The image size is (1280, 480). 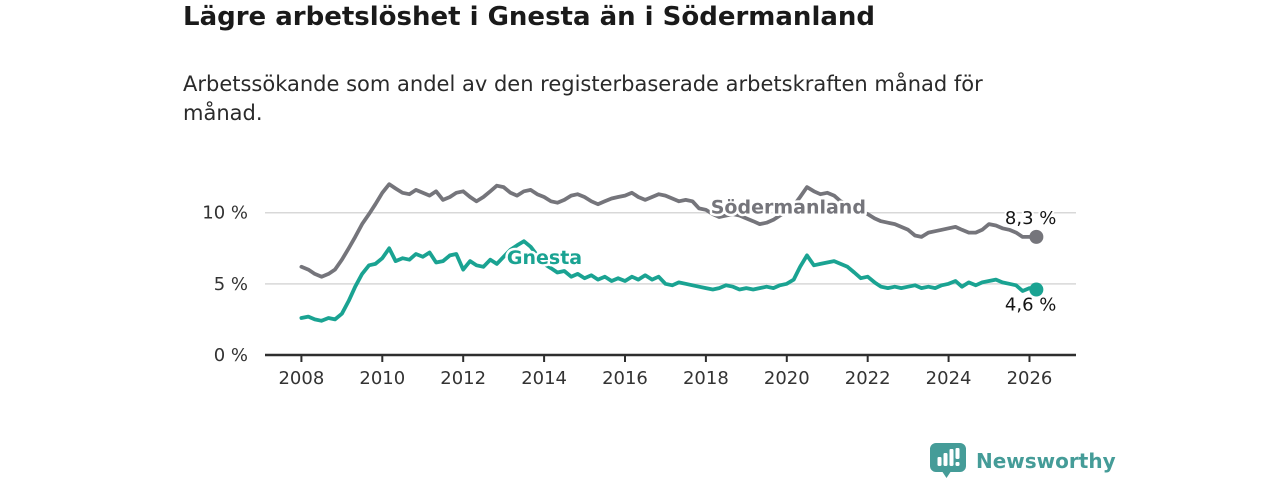 What do you see at coordinates (544, 378) in the screenshot?
I see `x-tick-label: 2014` at bounding box center [544, 378].